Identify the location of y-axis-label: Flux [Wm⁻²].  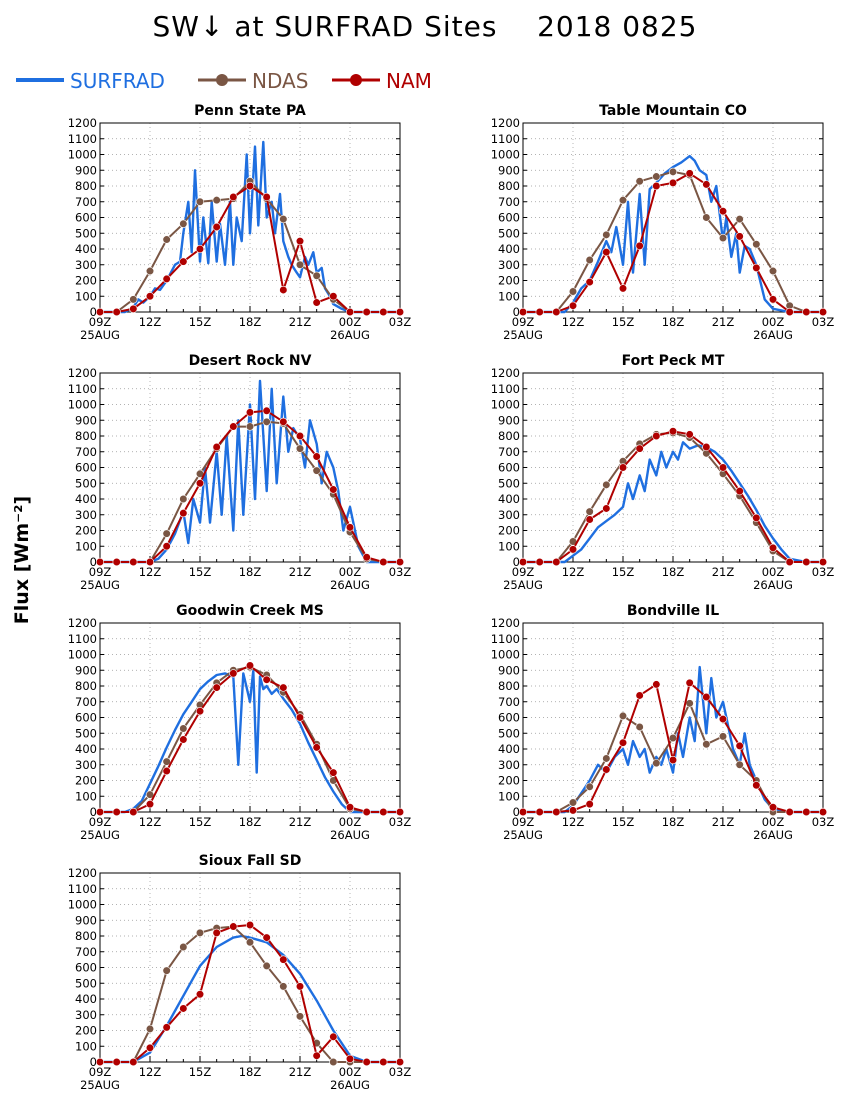
(22, 560).